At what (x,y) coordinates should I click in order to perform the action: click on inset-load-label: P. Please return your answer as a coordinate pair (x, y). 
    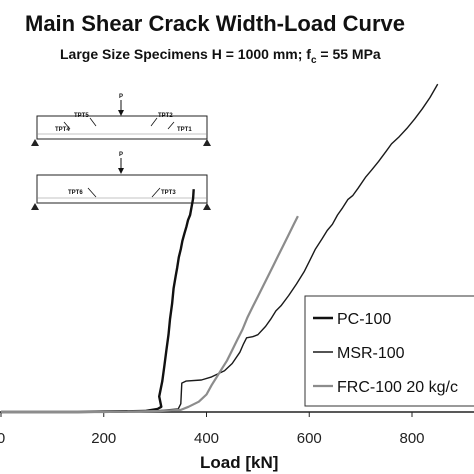
    Looking at the image, I should click on (121, 97).